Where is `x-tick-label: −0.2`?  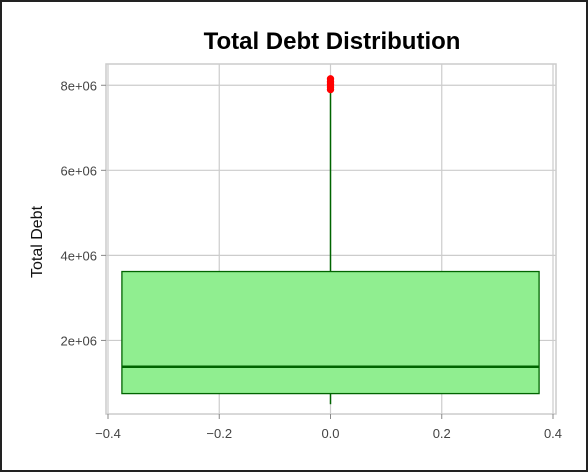 x-tick-label: −0.2 is located at coordinates (219, 433).